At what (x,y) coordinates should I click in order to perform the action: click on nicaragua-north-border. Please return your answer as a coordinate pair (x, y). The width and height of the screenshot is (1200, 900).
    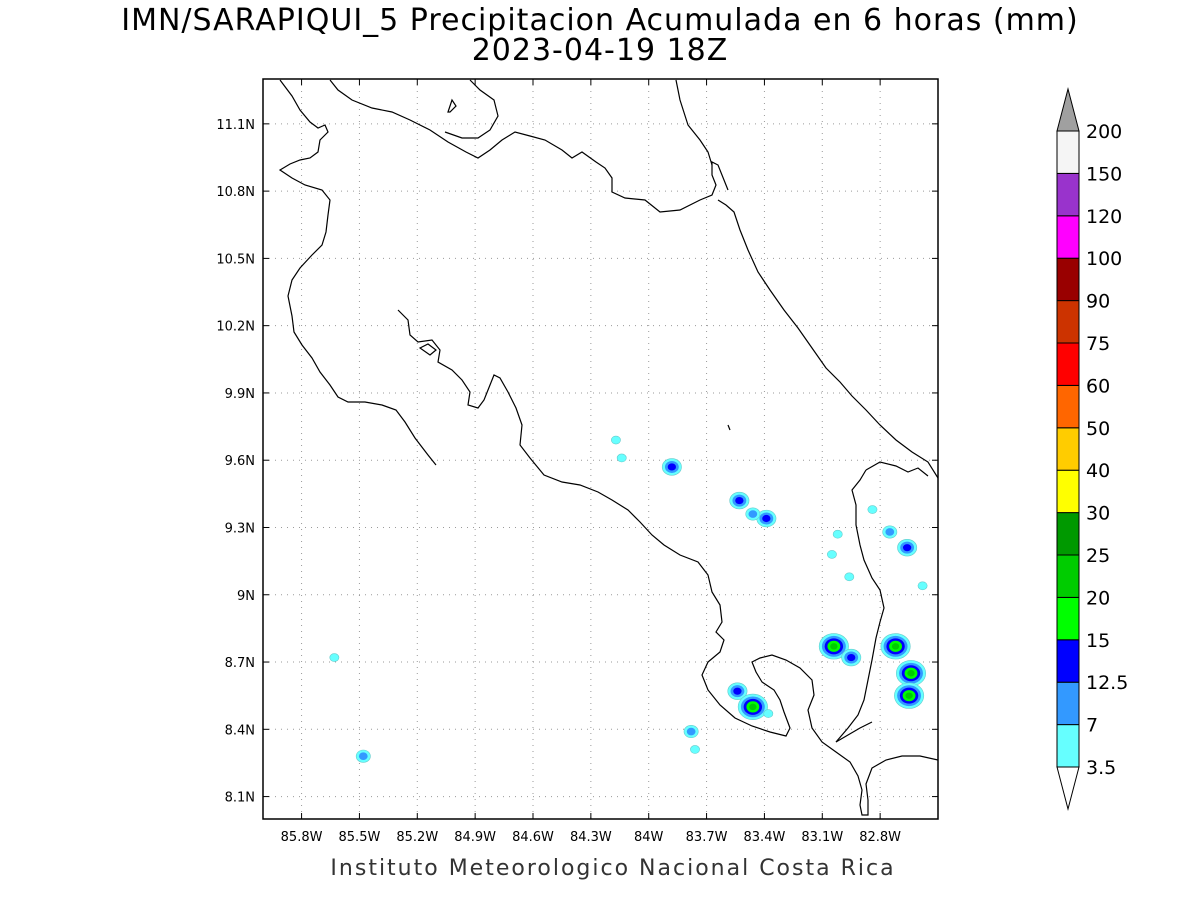
    Looking at the image, I should click on (529, 146).